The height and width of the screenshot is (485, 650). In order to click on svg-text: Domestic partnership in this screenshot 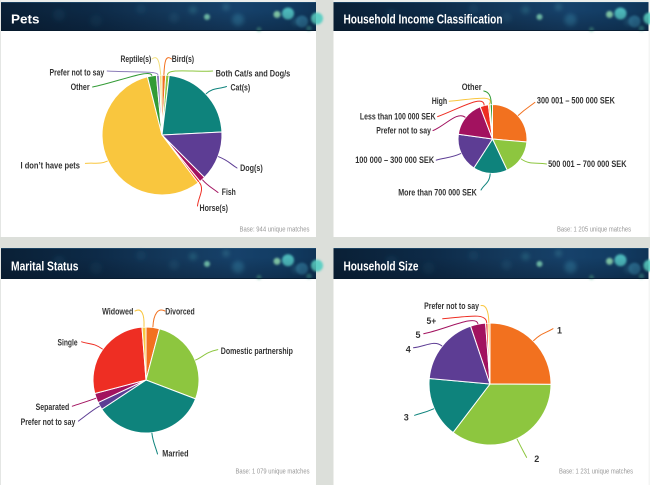, I will do `click(257, 351)`.